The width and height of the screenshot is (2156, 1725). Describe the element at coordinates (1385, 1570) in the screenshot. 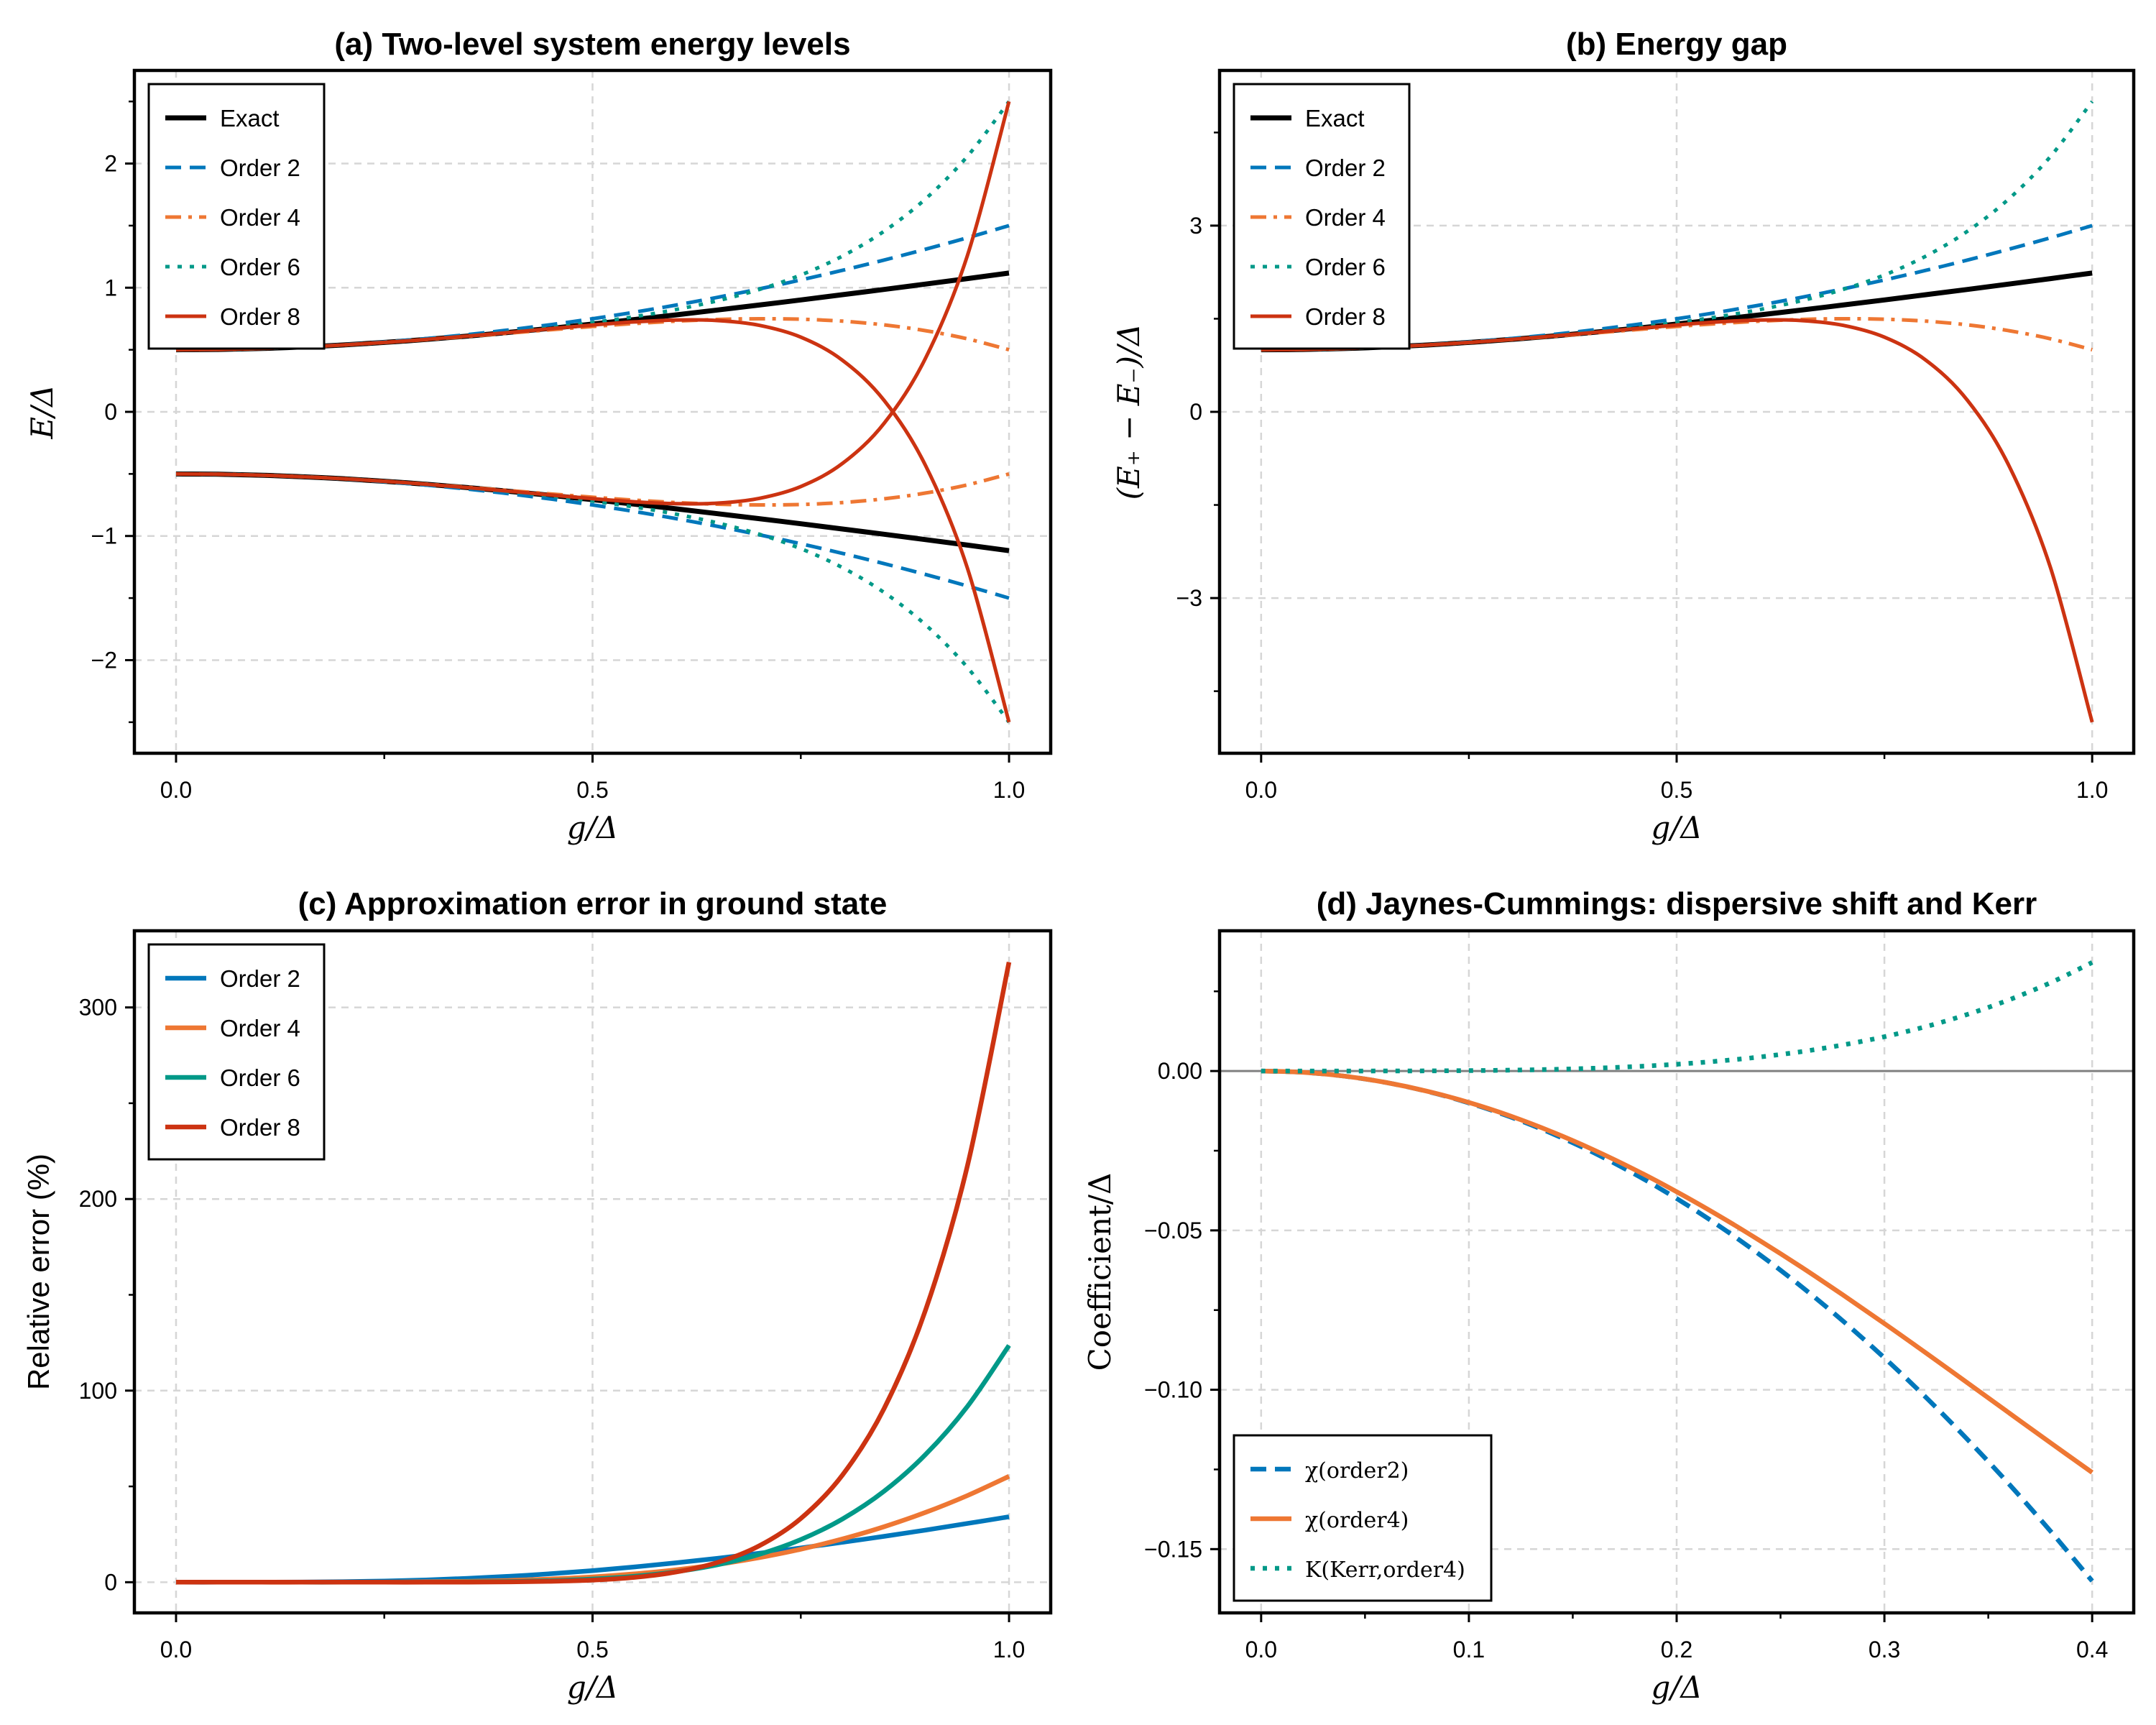

I see `legend-label: K(Kerr,order4)` at that location.